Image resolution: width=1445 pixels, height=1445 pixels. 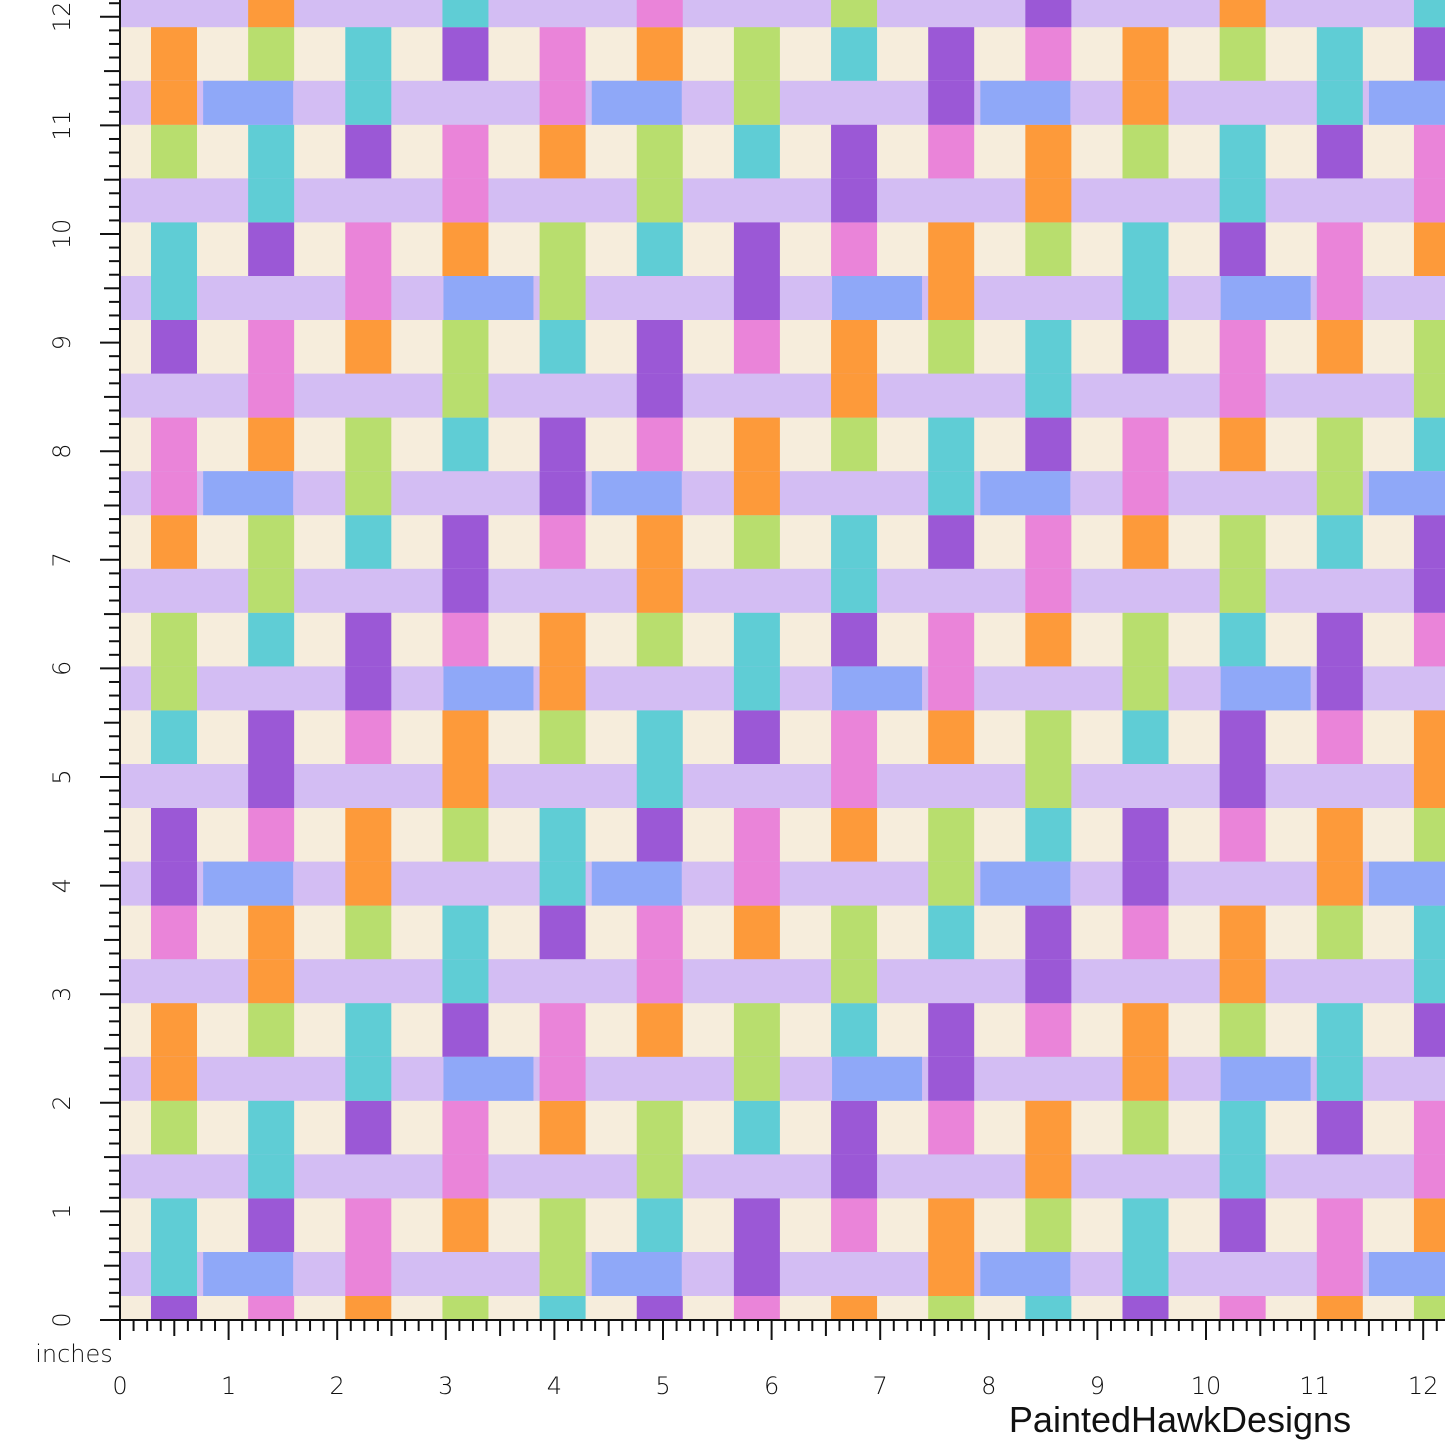 I want to click on x-ruler-label: 11, so click(x=1314, y=1386).